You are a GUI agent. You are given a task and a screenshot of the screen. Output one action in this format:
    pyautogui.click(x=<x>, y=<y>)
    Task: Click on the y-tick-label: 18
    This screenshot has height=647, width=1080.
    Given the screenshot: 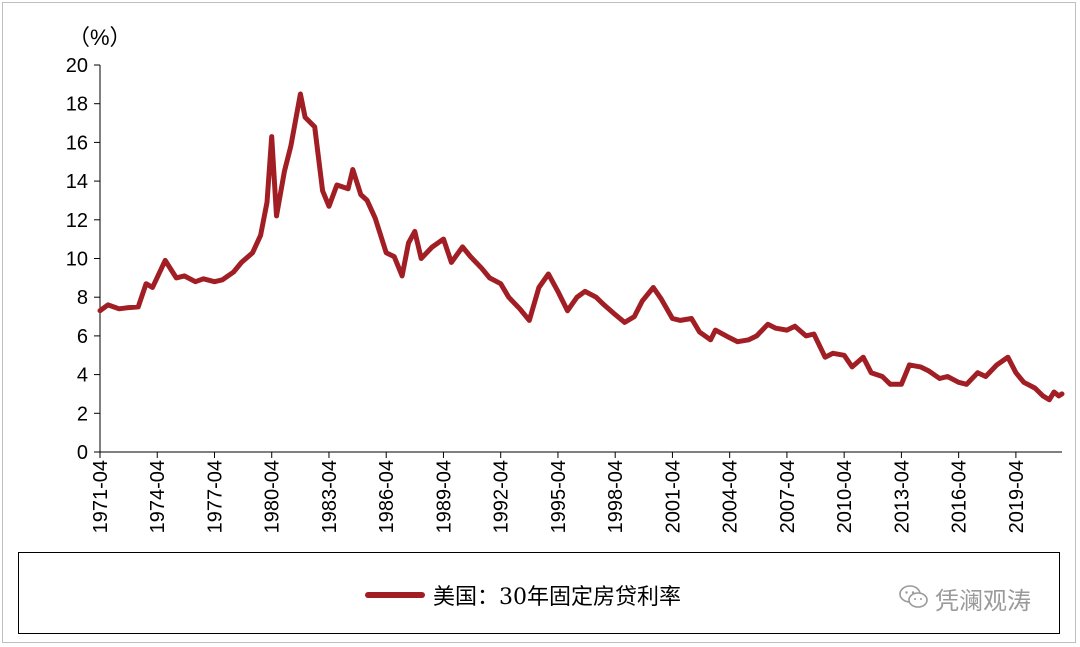 What is the action you would take?
    pyautogui.click(x=77, y=105)
    